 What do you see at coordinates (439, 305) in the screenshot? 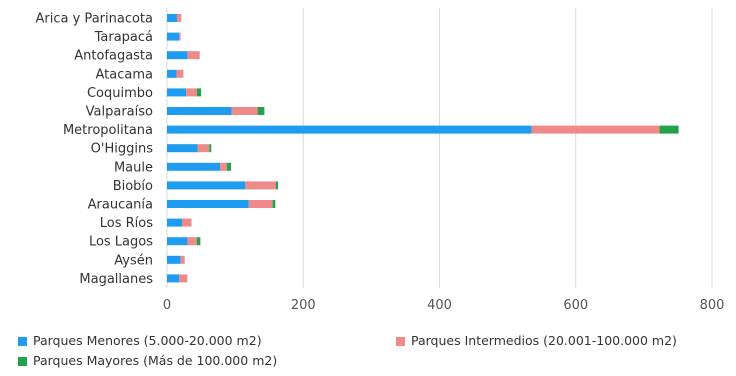
I see `x-tick-label: 400` at bounding box center [439, 305].